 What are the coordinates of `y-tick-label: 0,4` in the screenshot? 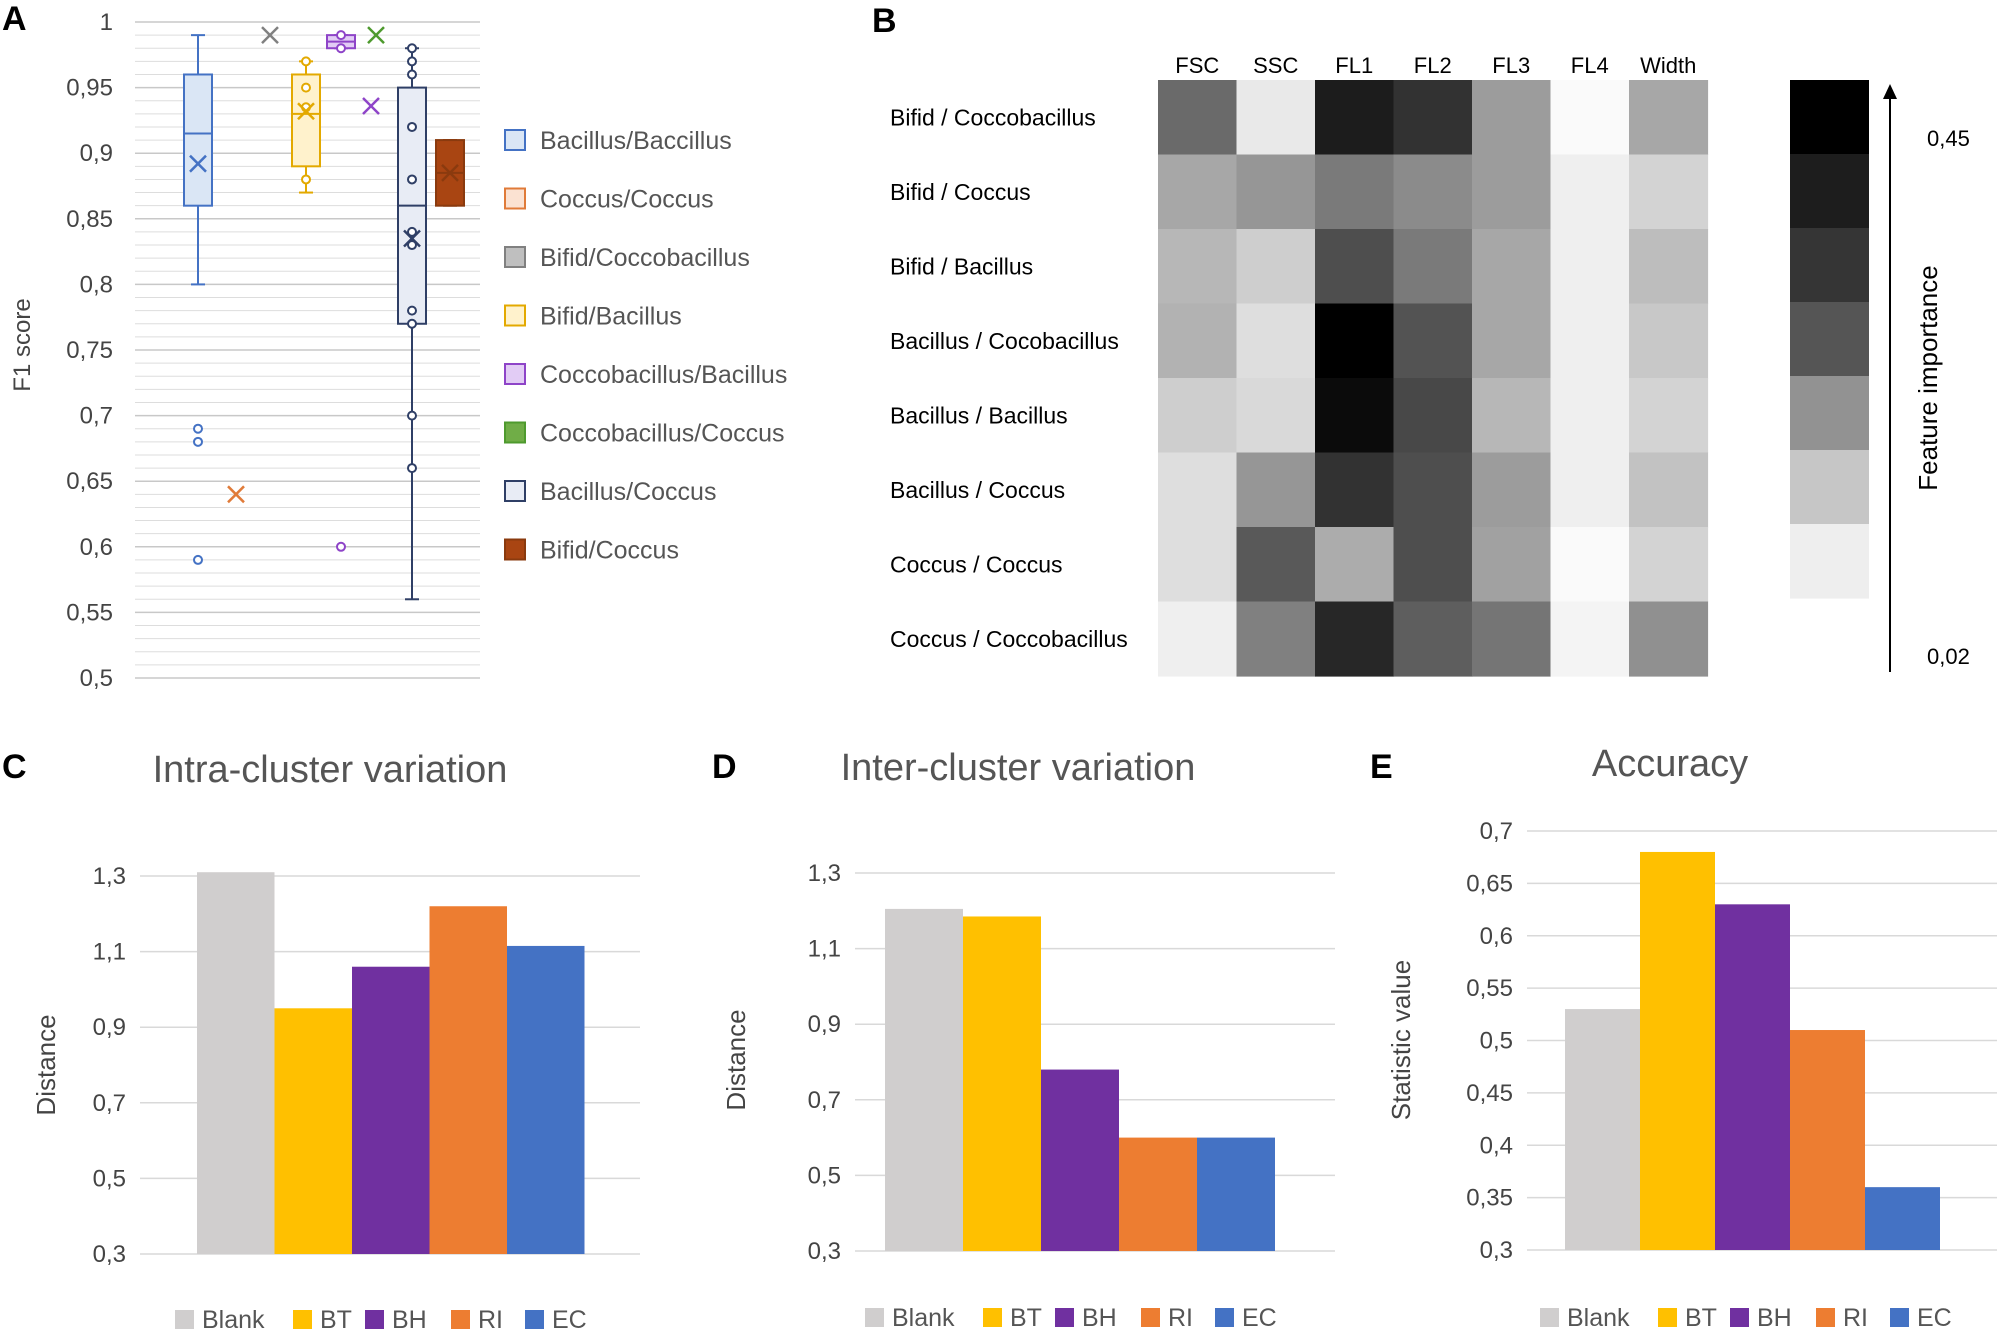 It's located at (1496, 1145).